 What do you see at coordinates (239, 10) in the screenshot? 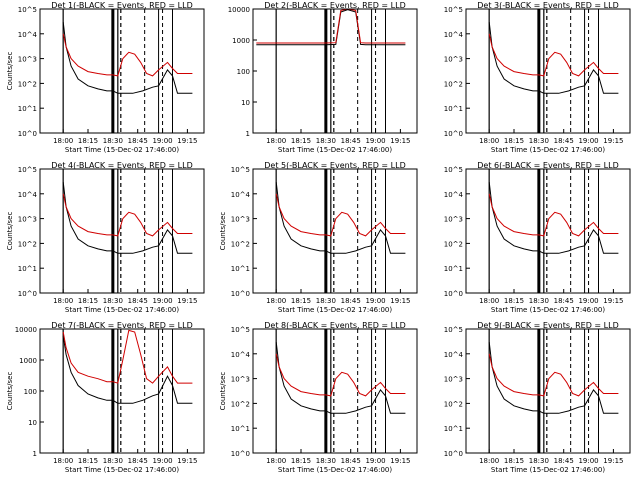
I see `y-tick-label: 10000` at bounding box center [239, 10].